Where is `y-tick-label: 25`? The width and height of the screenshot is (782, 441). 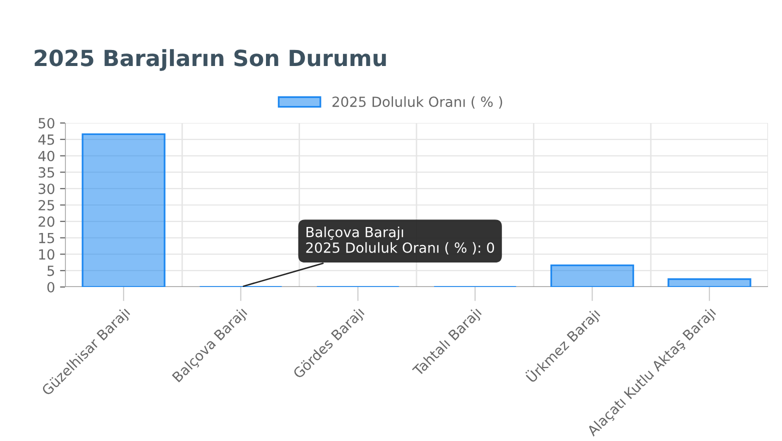 y-tick-label: 25 is located at coordinates (46, 205).